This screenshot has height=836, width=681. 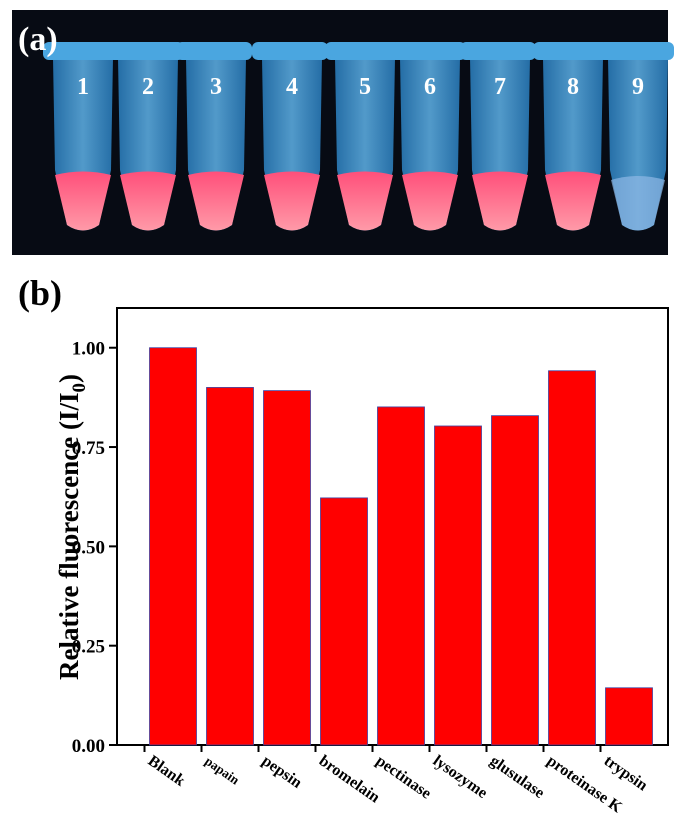 What do you see at coordinates (214, 136) in the screenshot?
I see `tube: 3` at bounding box center [214, 136].